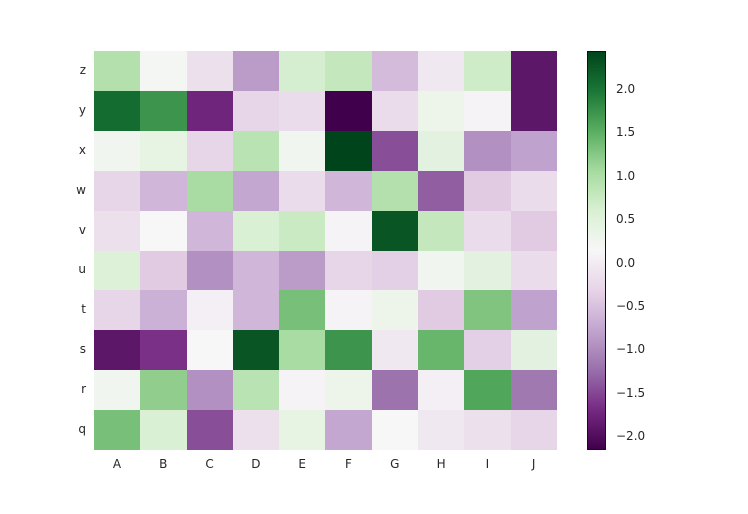  I want to click on colorbar-tick-label: −1.0, so click(631, 349).